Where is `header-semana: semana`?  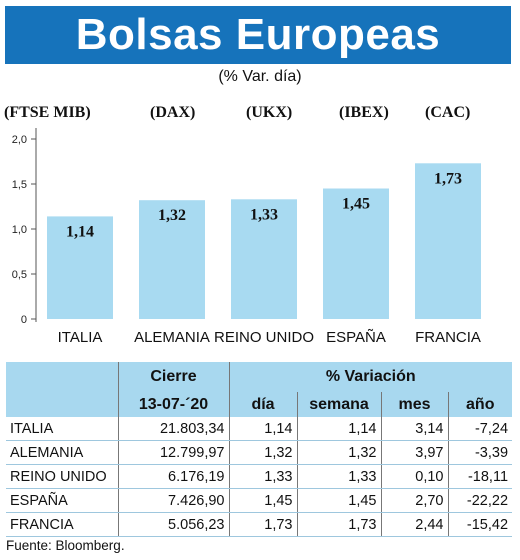
header-semana: semana is located at coordinates (338, 404).